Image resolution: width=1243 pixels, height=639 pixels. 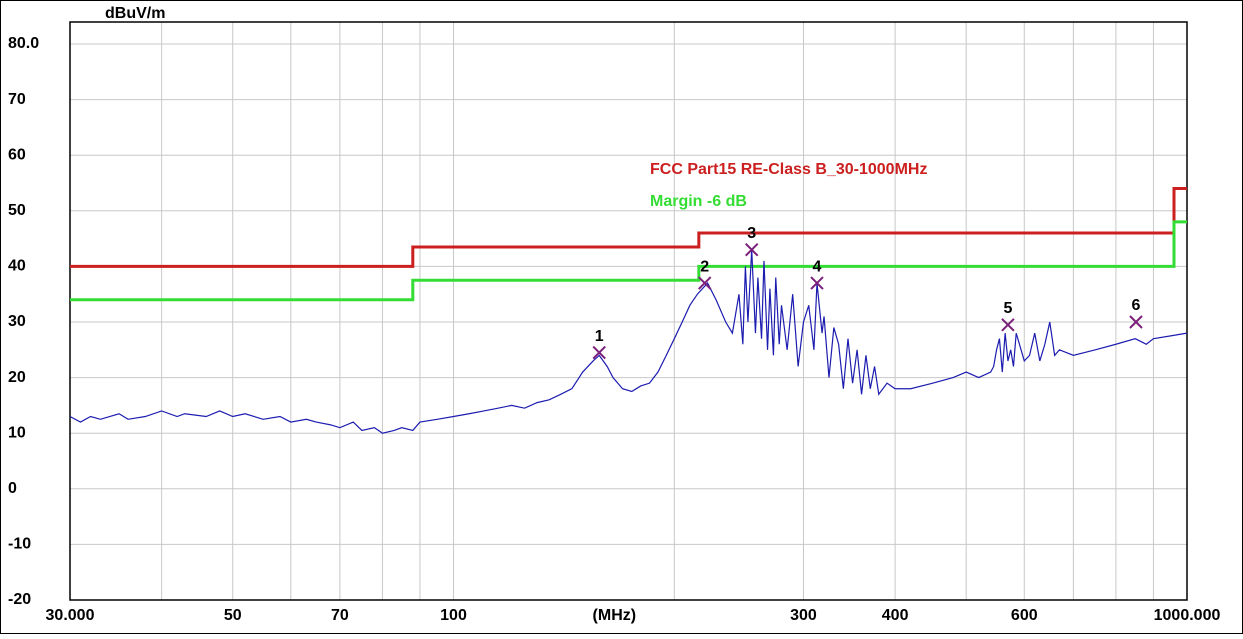 I want to click on y-tick-label: 50, so click(x=17, y=210).